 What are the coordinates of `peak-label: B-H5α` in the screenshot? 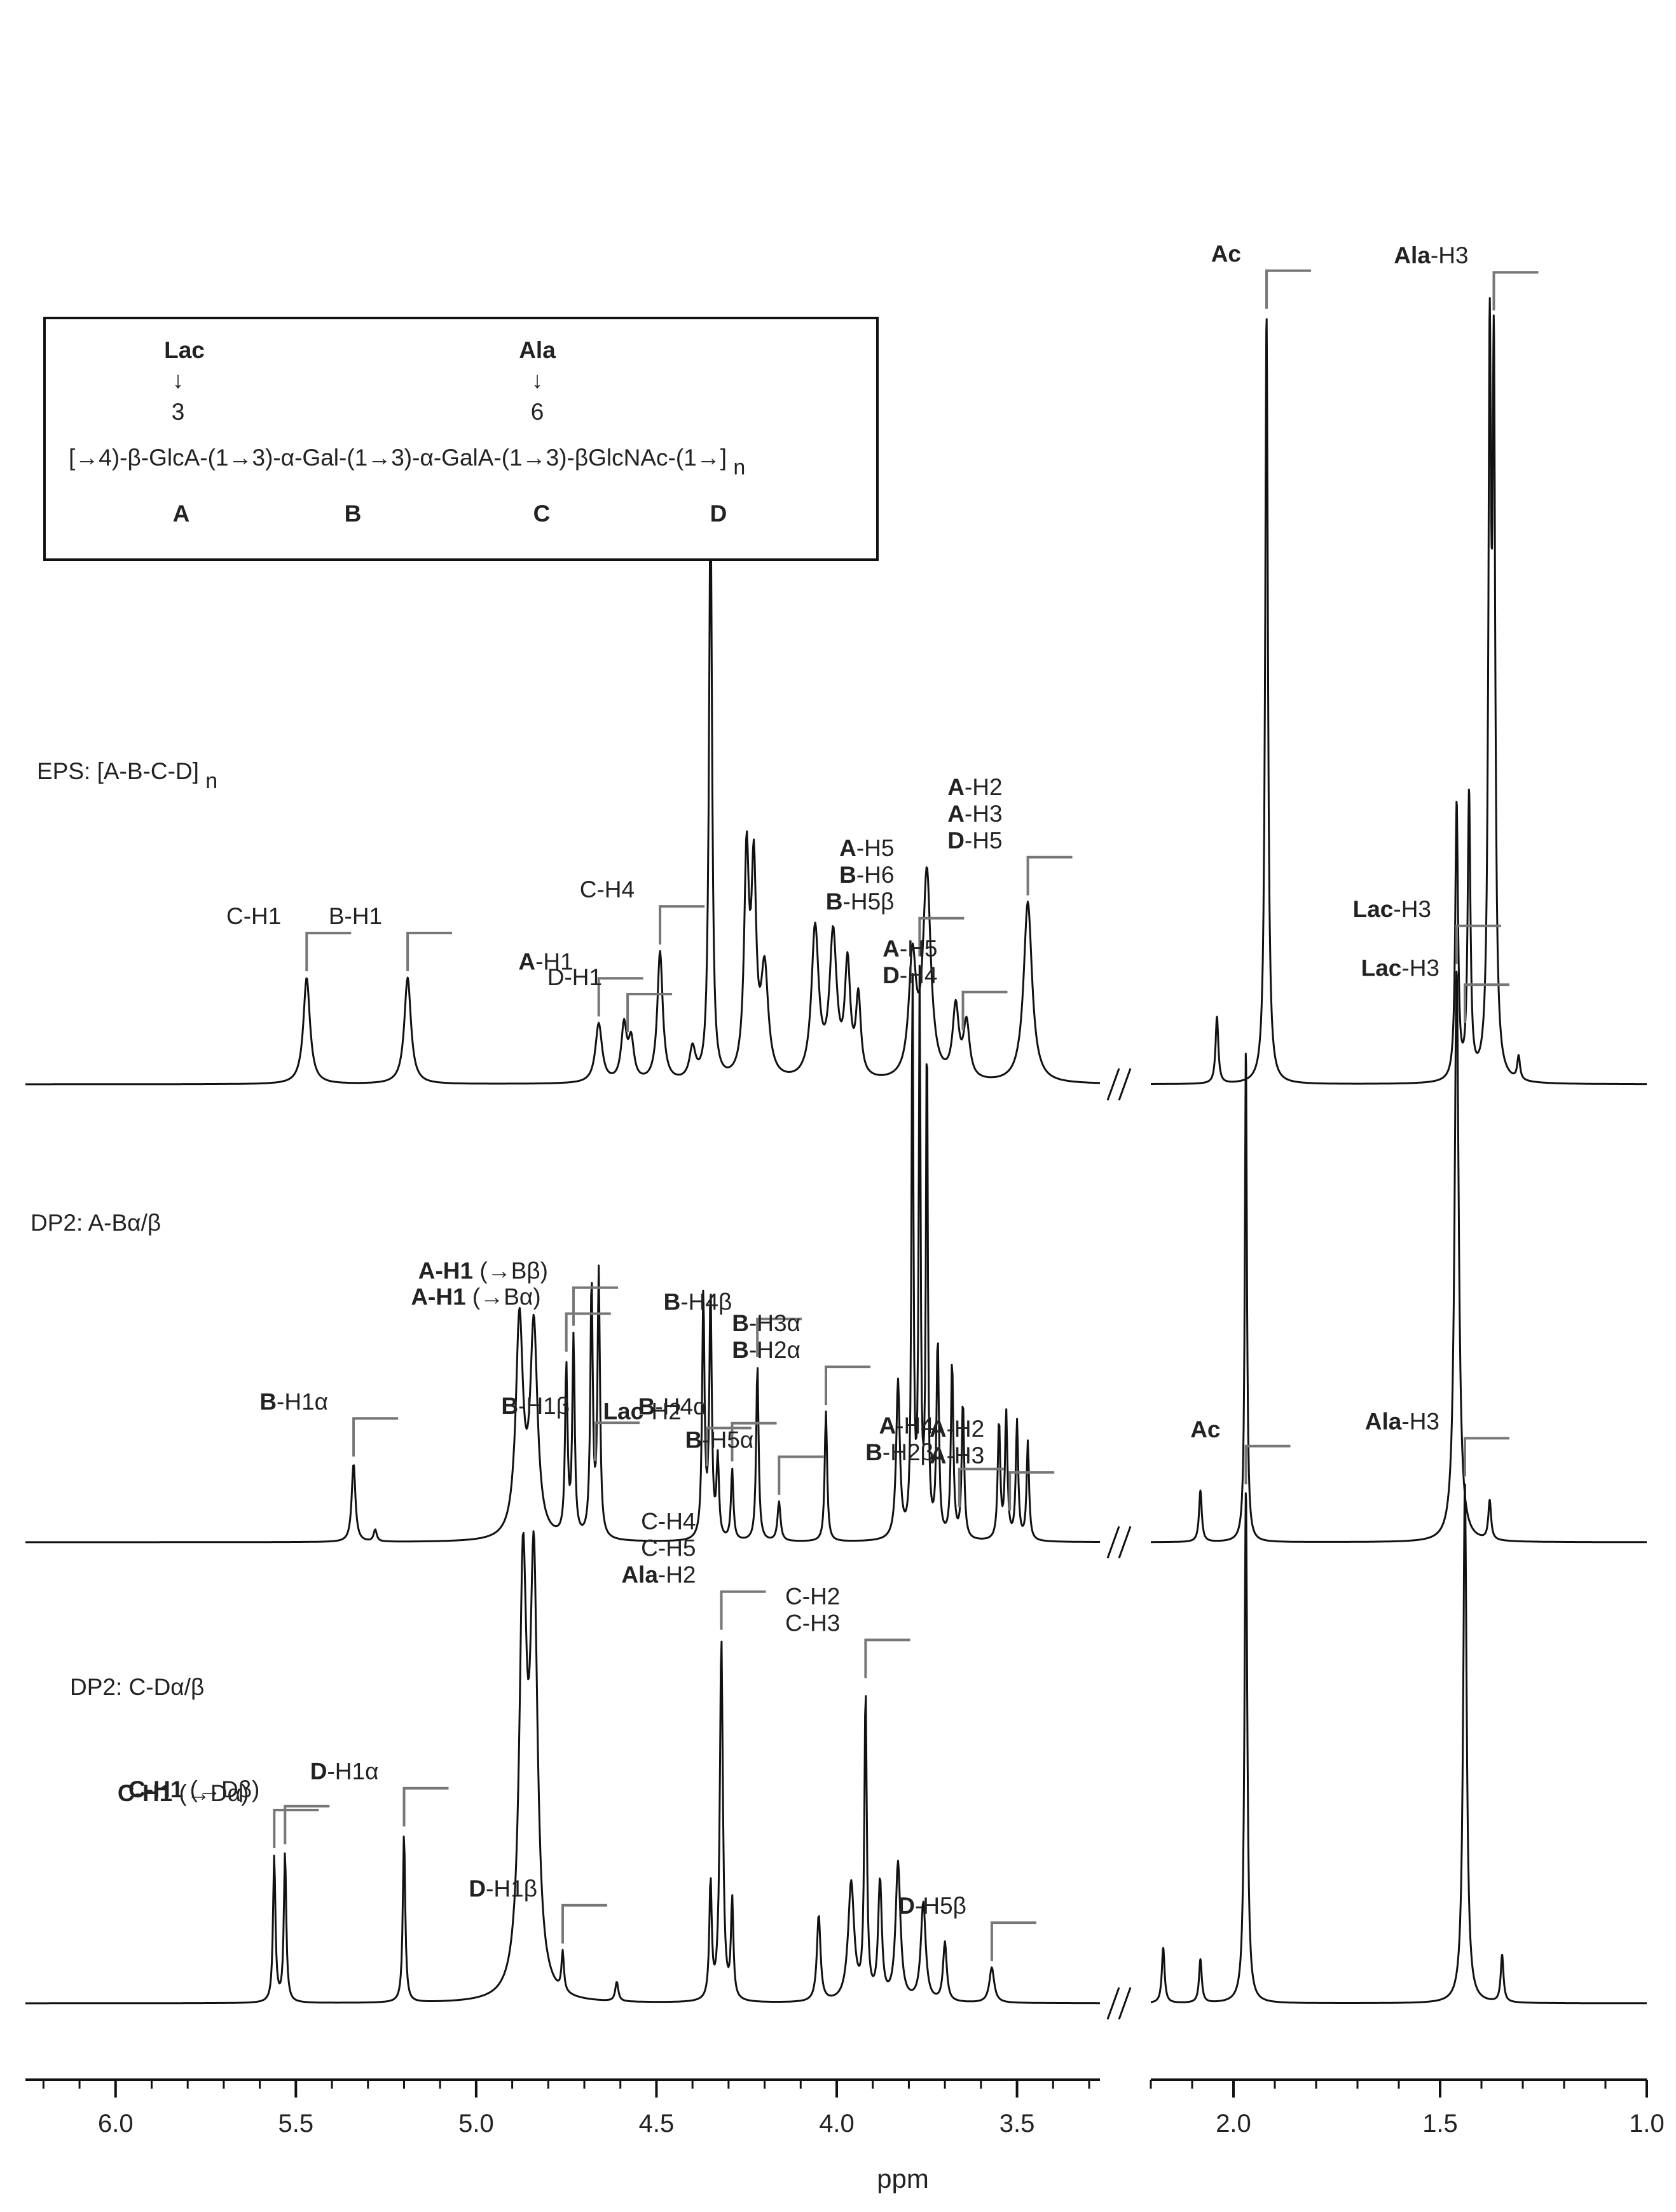 It's located at (719, 1440).